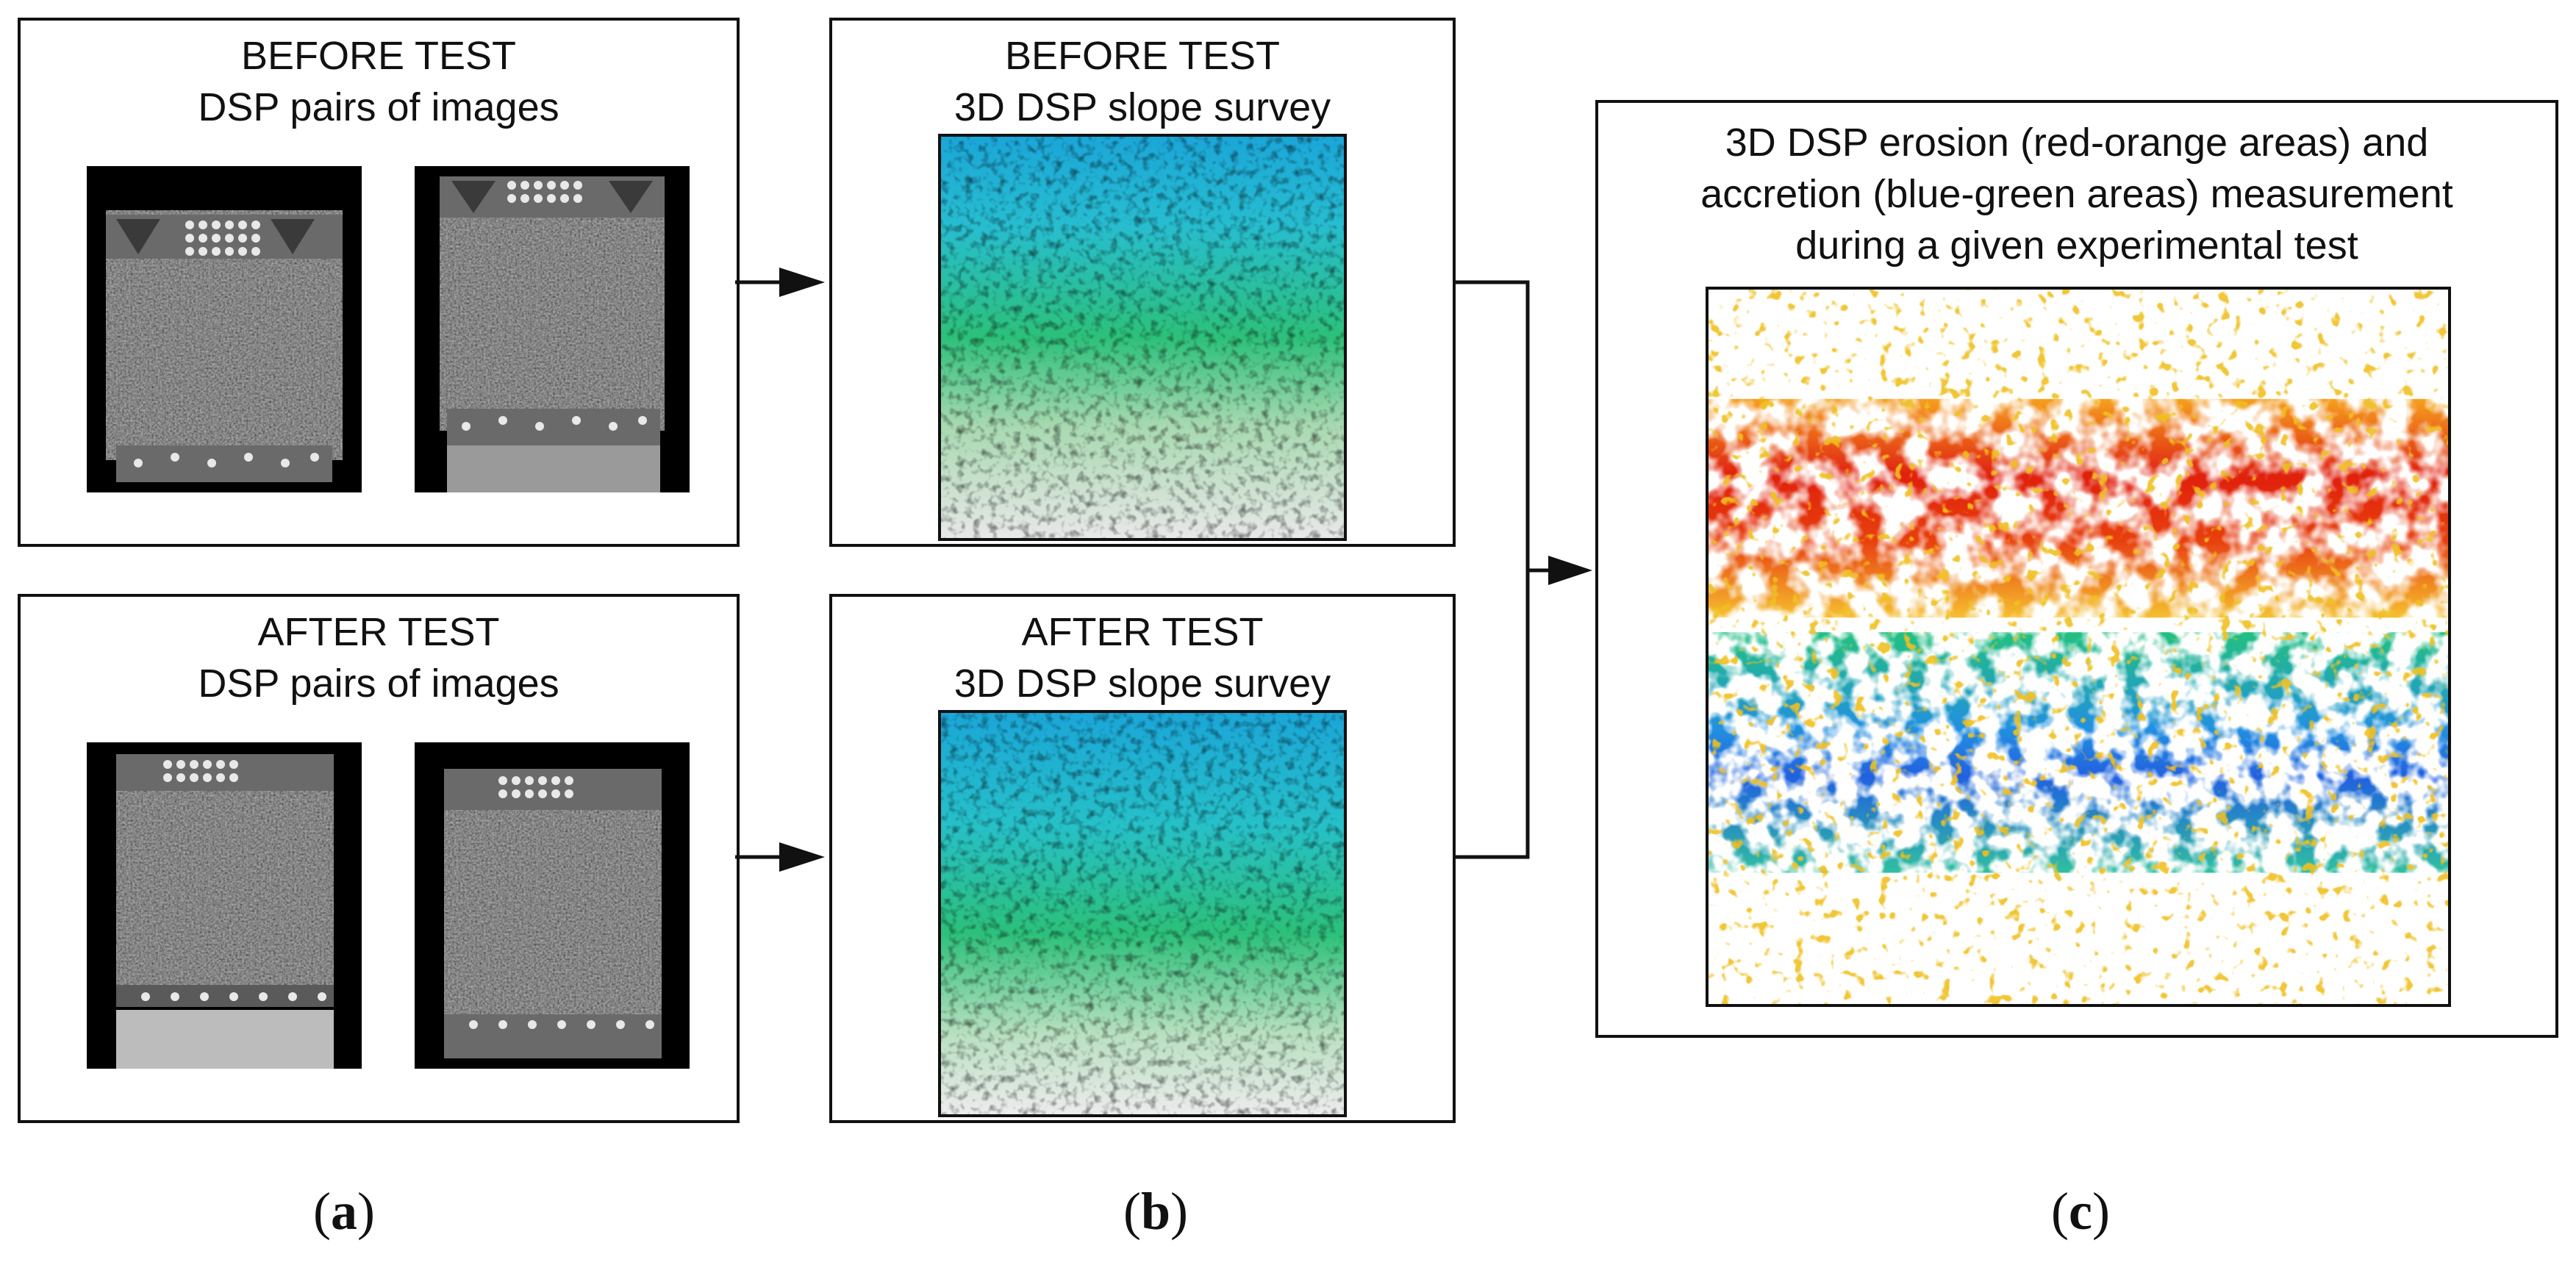  I want to click on caption-b-open: (, so click(1132, 1211).